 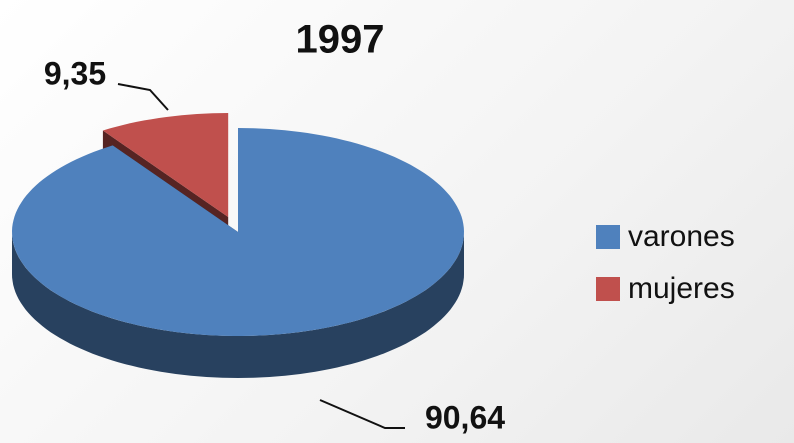 What do you see at coordinates (681, 288) in the screenshot?
I see `legend-label: mujeres` at bounding box center [681, 288].